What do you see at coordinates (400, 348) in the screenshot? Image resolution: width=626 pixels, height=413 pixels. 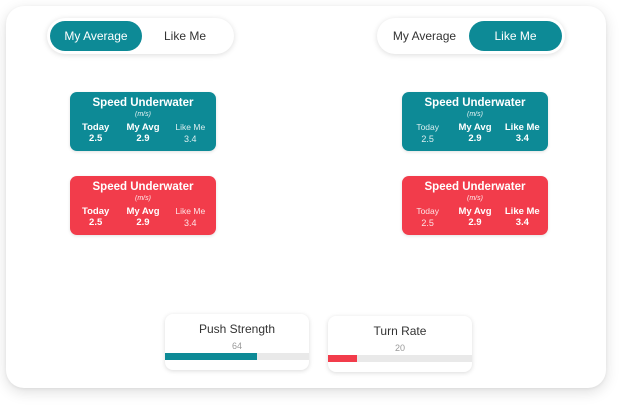 I see `metric-value: 20` at bounding box center [400, 348].